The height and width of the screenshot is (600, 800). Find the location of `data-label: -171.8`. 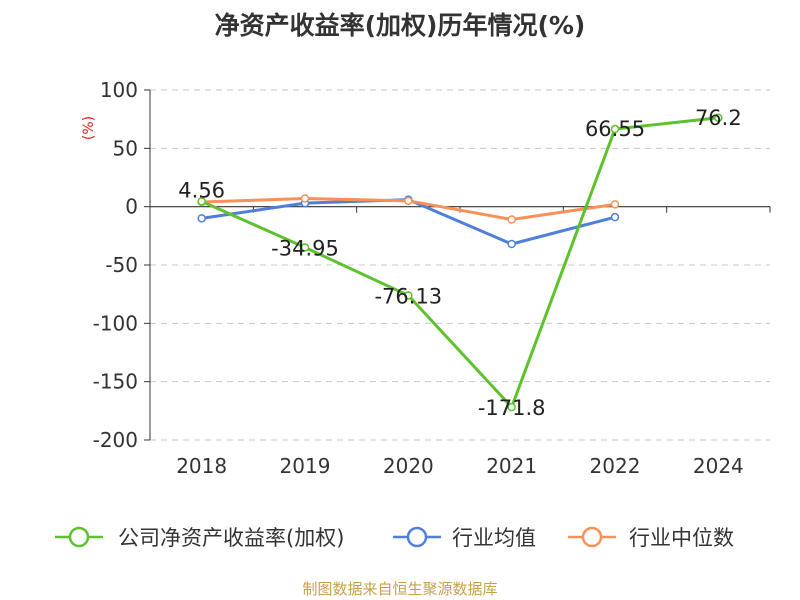

data-label: -171.8 is located at coordinates (512, 408).